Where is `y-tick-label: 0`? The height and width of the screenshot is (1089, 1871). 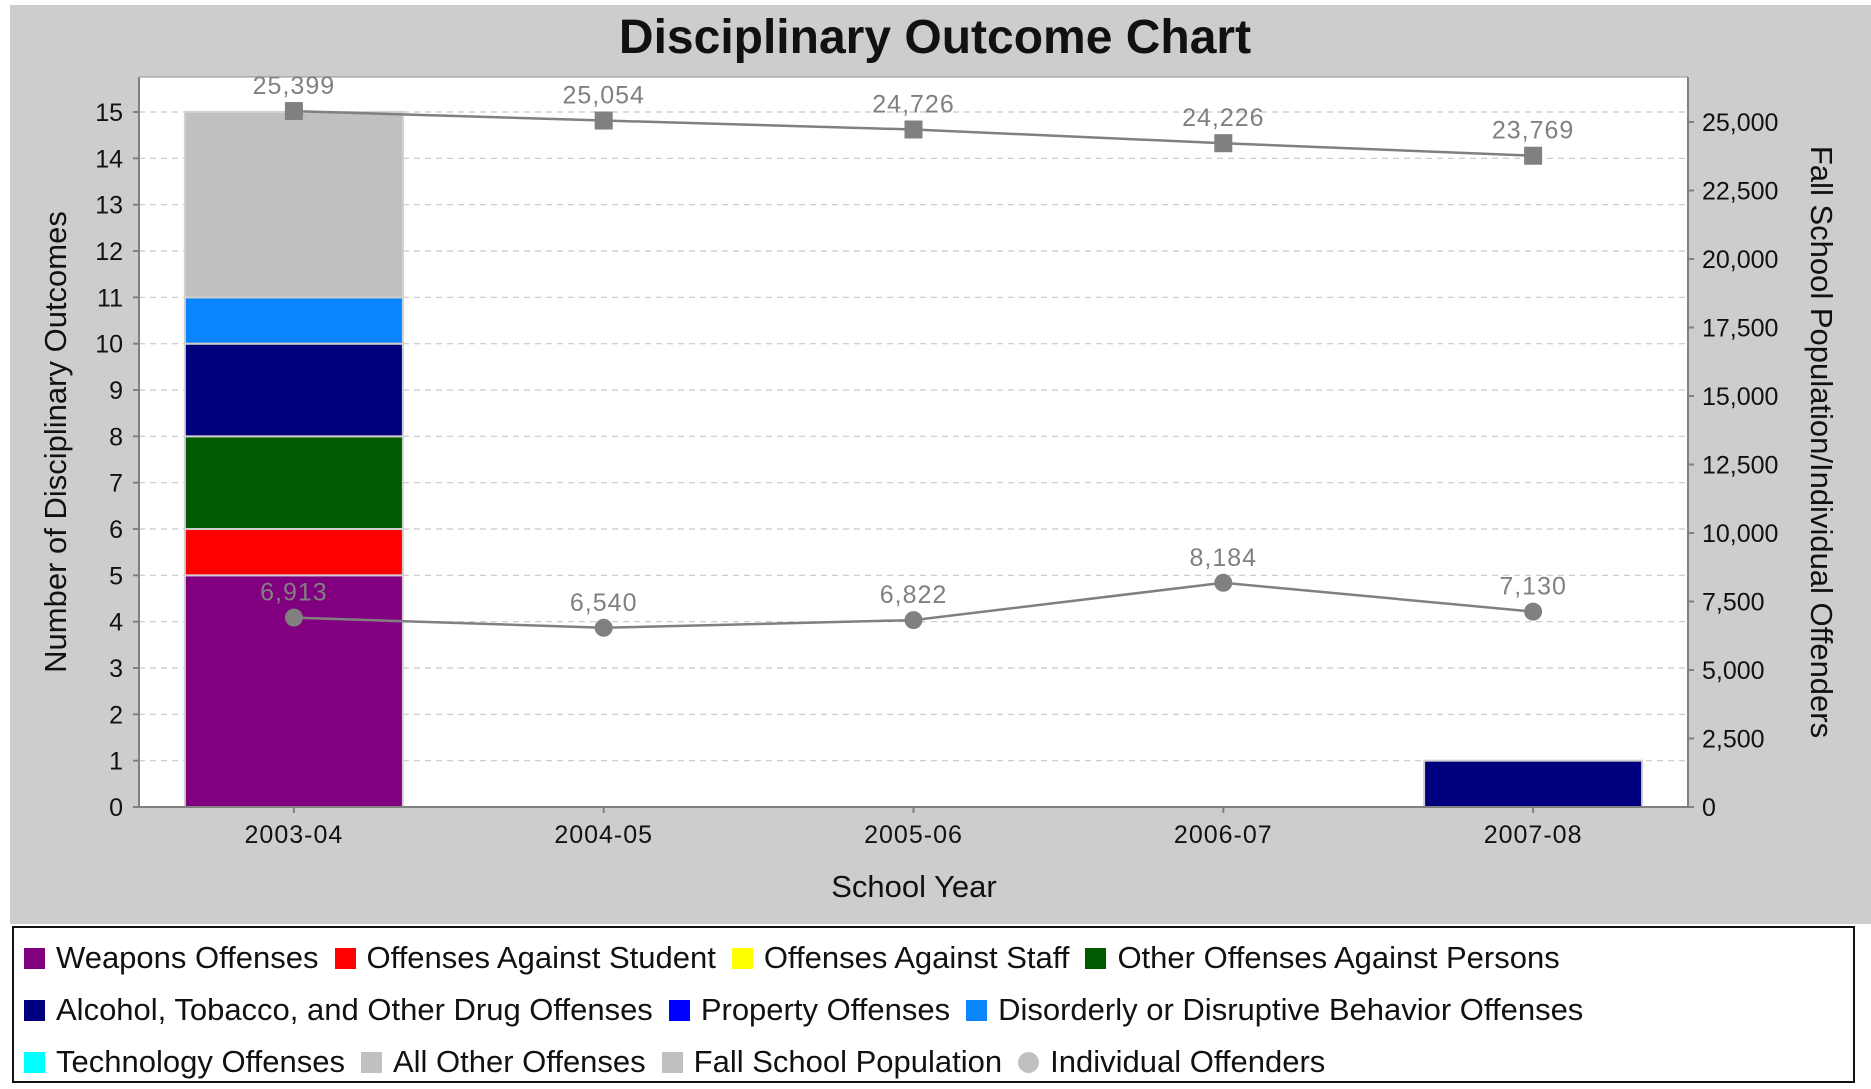 y-tick-label: 0 is located at coordinates (116, 808).